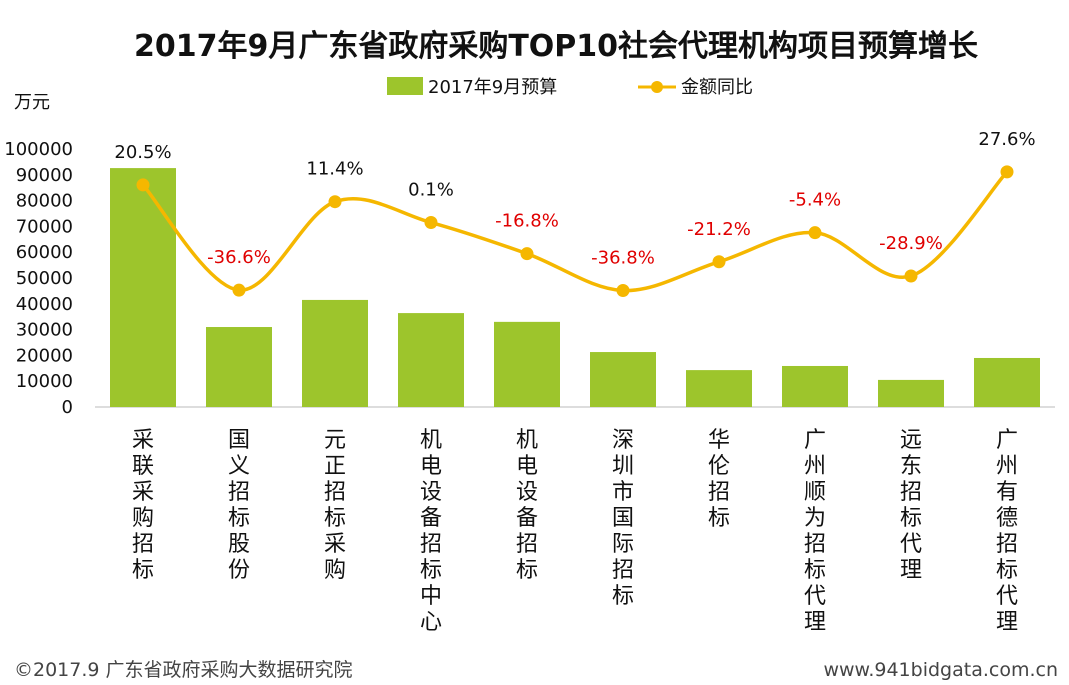 The height and width of the screenshot is (685, 1069). What do you see at coordinates (815, 531) in the screenshot?
I see `x-tick-label: 广州顺为招标代理` at bounding box center [815, 531].